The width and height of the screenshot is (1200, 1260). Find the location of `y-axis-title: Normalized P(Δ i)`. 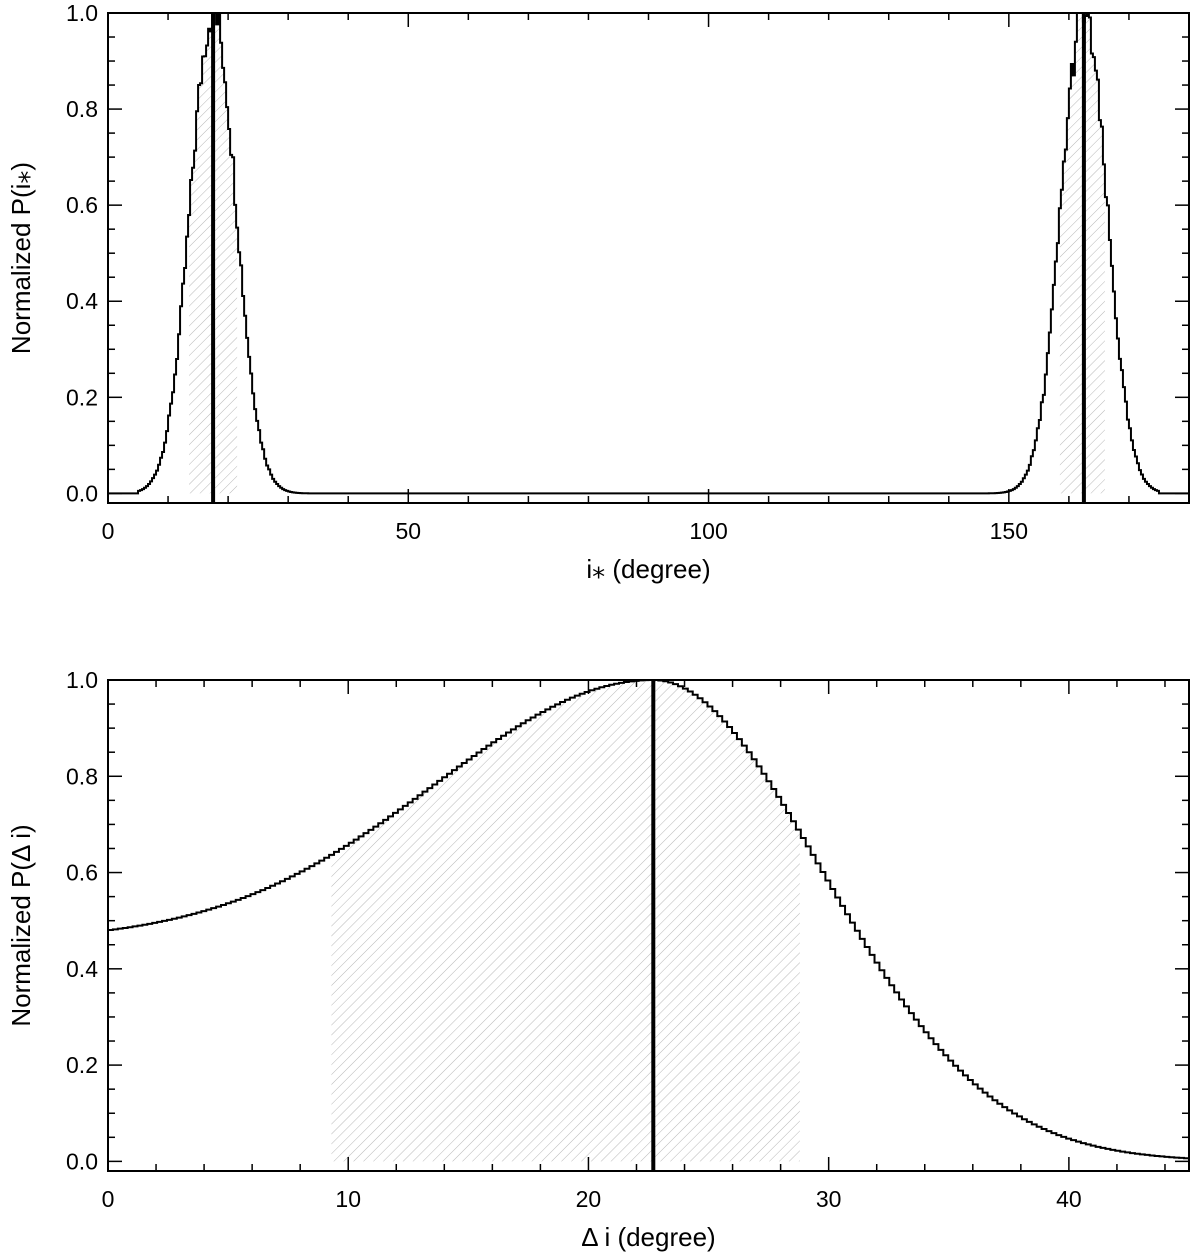

y-axis-title: Normalized P(Δ i) is located at coordinates (21, 925).